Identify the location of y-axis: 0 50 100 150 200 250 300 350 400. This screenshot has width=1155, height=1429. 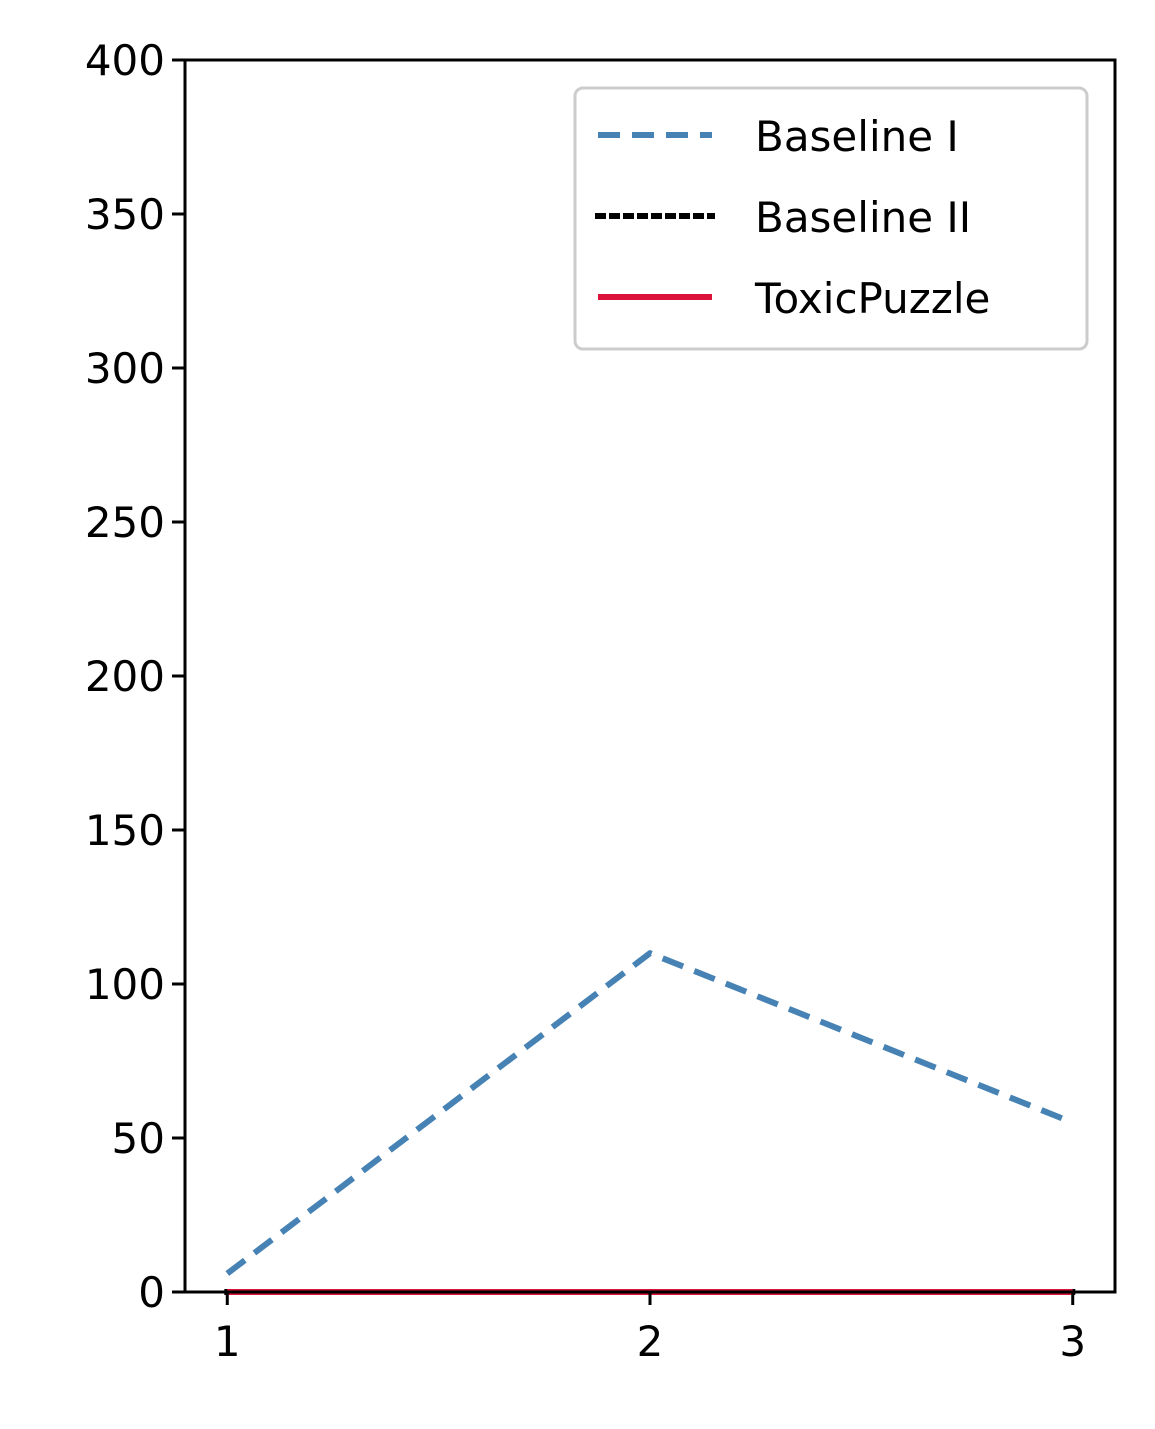
(135, 676).